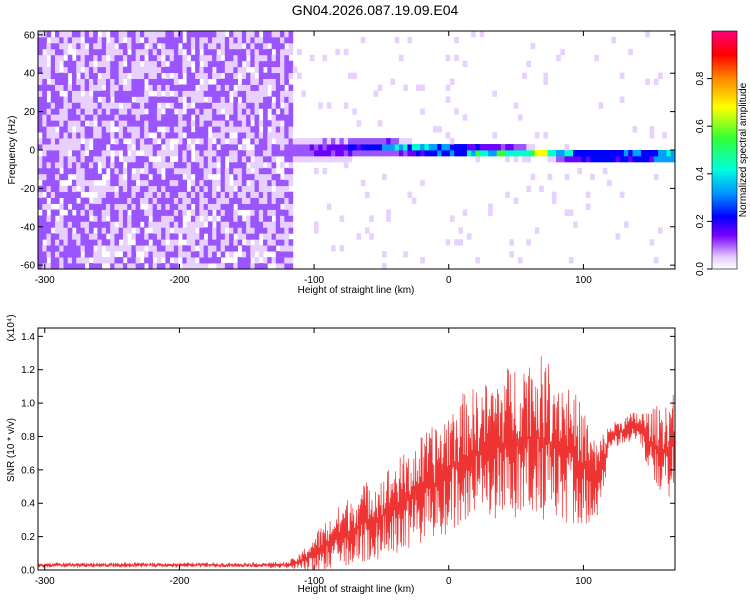 Image resolution: width=750 pixels, height=600 pixels. What do you see at coordinates (449, 581) in the screenshot?
I see `snr-x-tick-label: 0` at bounding box center [449, 581].